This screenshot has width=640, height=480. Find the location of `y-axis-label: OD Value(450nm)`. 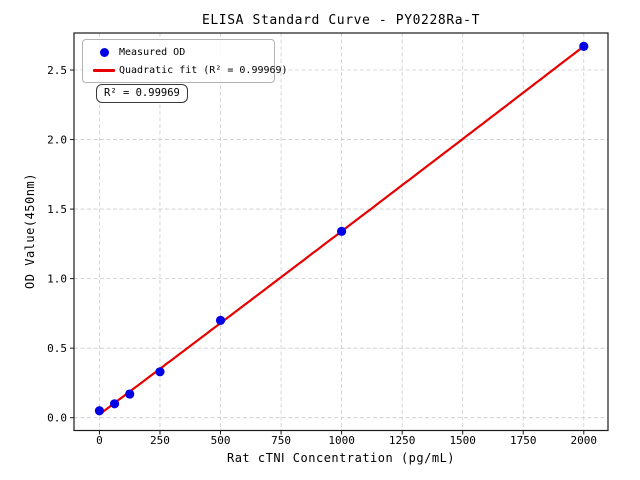

y-axis-label: OD Value(450nm) is located at coordinates (30, 231).